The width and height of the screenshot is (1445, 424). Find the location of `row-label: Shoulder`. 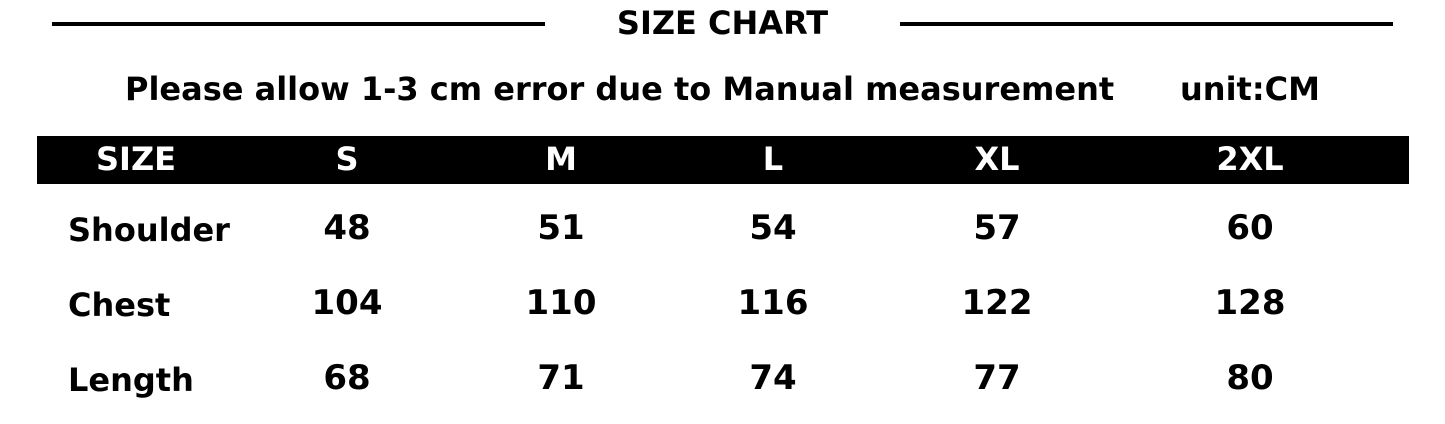

row-label: Shoulder is located at coordinates (149, 230).